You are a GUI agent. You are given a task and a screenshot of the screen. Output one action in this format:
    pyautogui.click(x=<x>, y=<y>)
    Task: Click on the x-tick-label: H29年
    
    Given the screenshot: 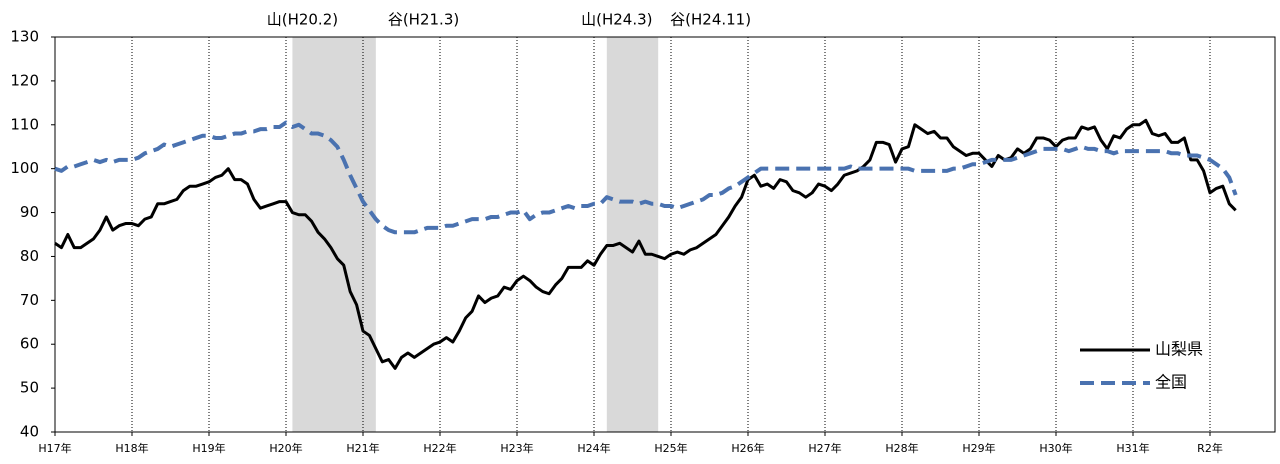 What is the action you would take?
    pyautogui.click(x=978, y=448)
    